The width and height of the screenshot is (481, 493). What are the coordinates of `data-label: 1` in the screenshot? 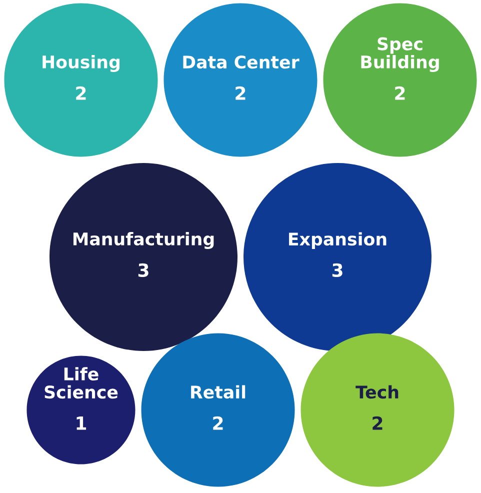 It's located at (81, 423).